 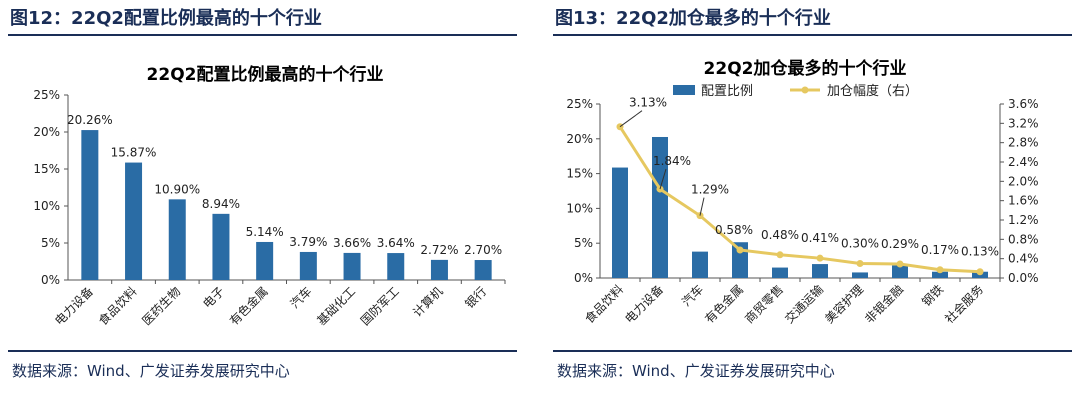 What do you see at coordinates (352, 243) in the screenshot?
I see `bar-value-label: 3.66%` at bounding box center [352, 243].